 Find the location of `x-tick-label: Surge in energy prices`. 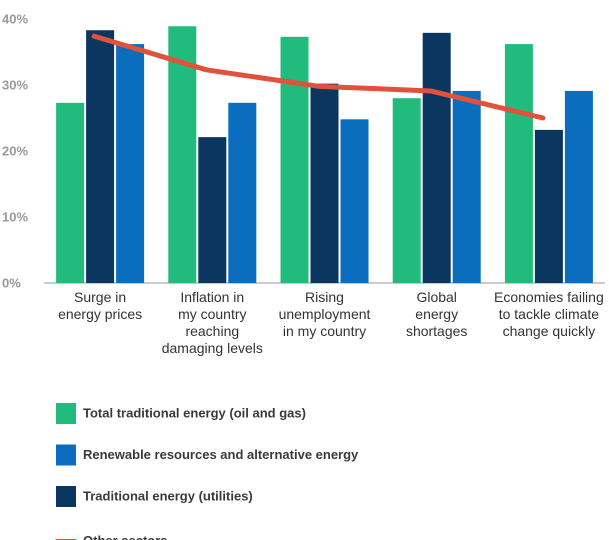

x-tick-label: Surge in energy prices is located at coordinates (100, 305).